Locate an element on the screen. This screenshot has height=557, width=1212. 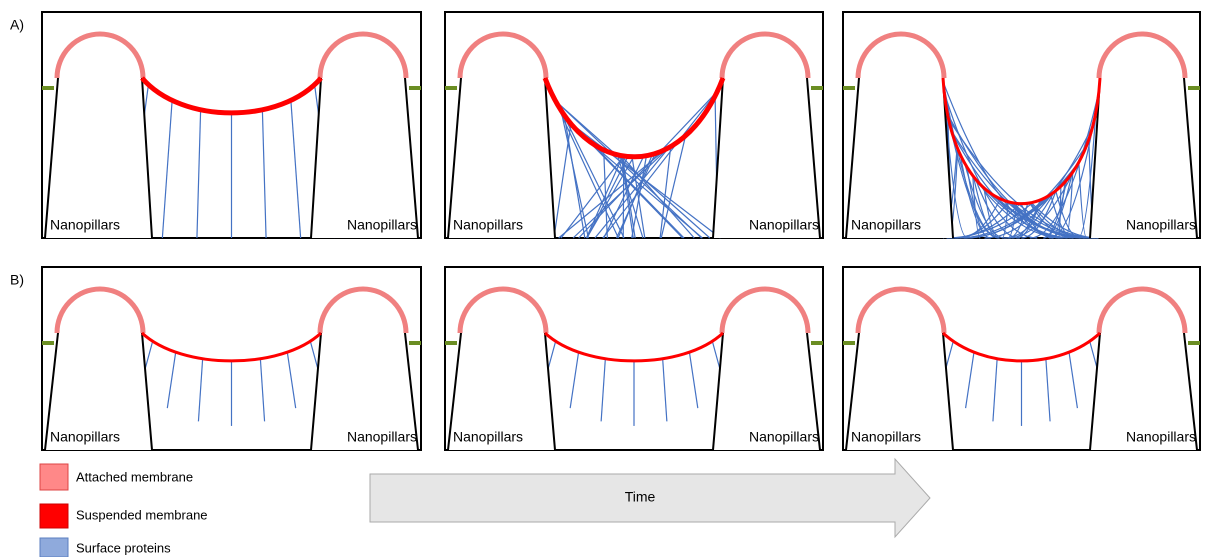
legend-label: Suspended membrane is located at coordinates (142, 514).